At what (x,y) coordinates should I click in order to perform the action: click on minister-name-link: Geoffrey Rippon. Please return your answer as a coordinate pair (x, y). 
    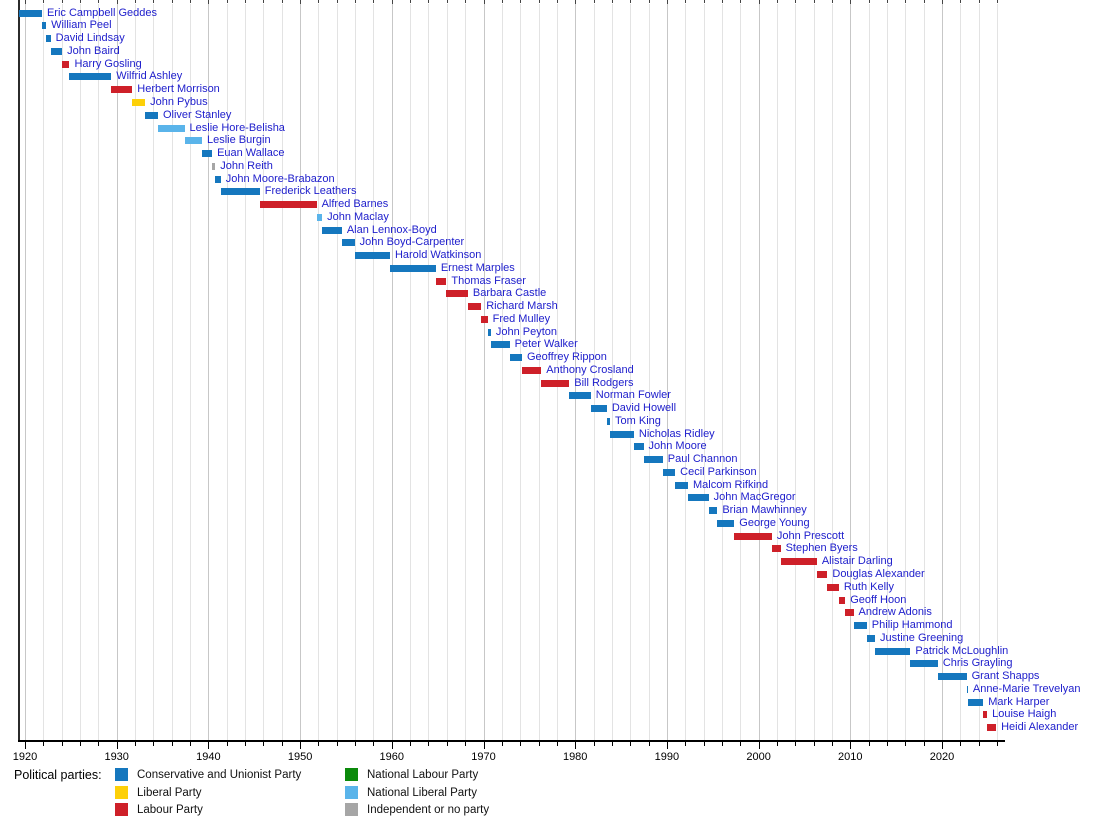
    Looking at the image, I should click on (567, 357).